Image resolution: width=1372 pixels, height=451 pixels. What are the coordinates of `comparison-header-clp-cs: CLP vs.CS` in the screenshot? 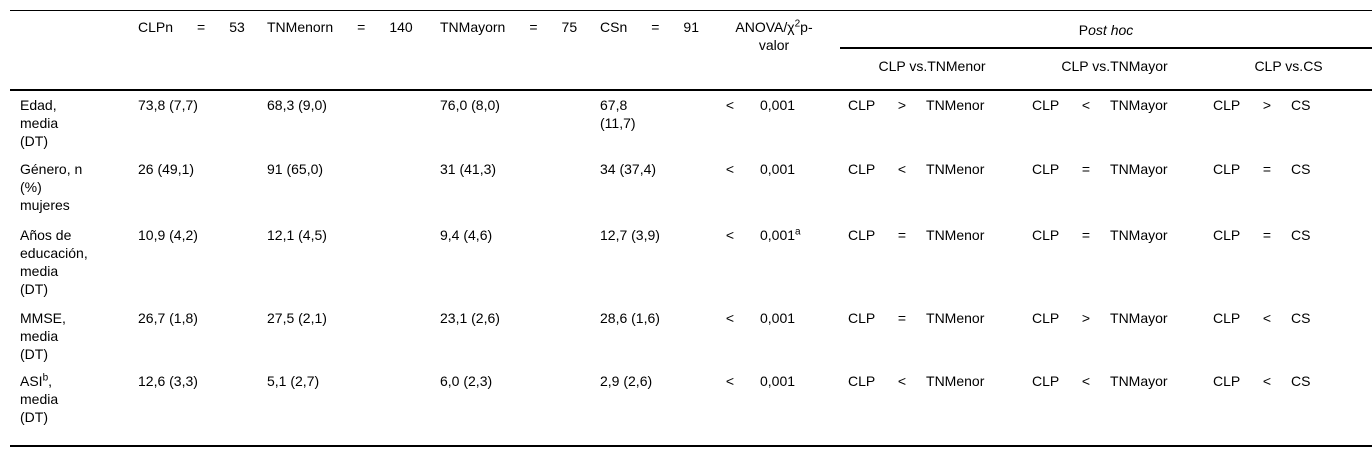 It's located at (1288, 69).